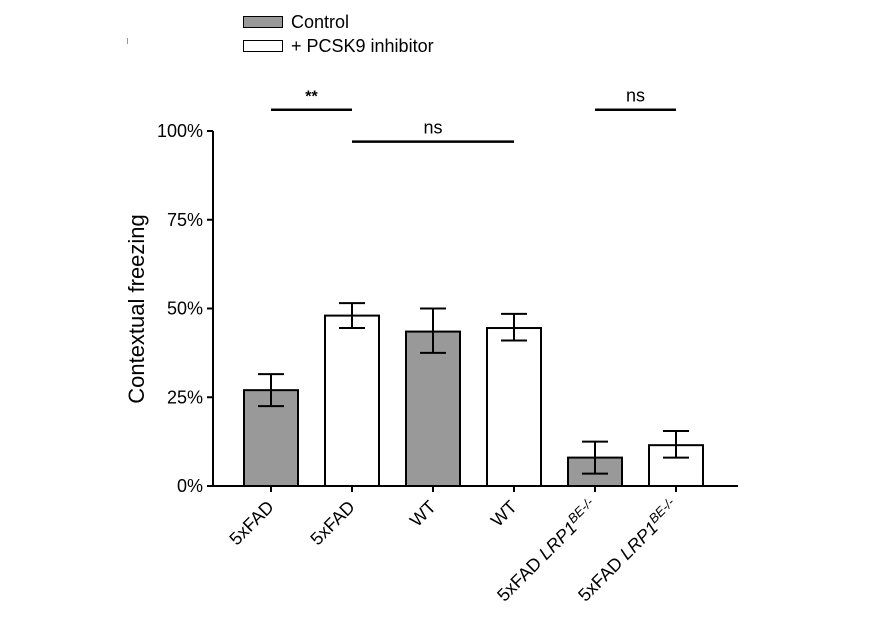 Image resolution: width=895 pixels, height=633 pixels. What do you see at coordinates (136, 309) in the screenshot?
I see `y-axis-label: Contextual freezing` at bounding box center [136, 309].